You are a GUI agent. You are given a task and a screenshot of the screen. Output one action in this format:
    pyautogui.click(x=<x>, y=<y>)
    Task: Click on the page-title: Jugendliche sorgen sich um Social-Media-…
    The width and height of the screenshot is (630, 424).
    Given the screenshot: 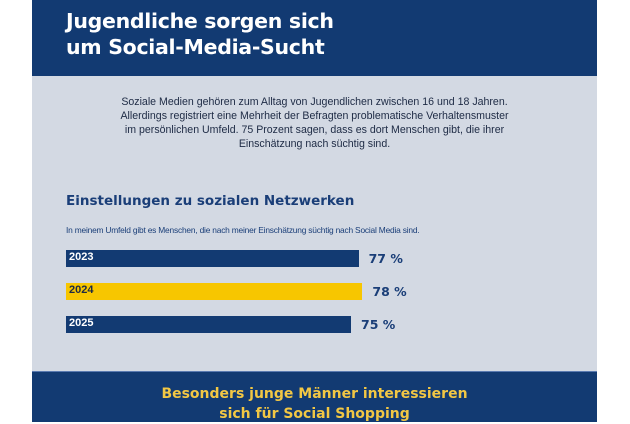 What is the action you would take?
    pyautogui.click(x=200, y=34)
    